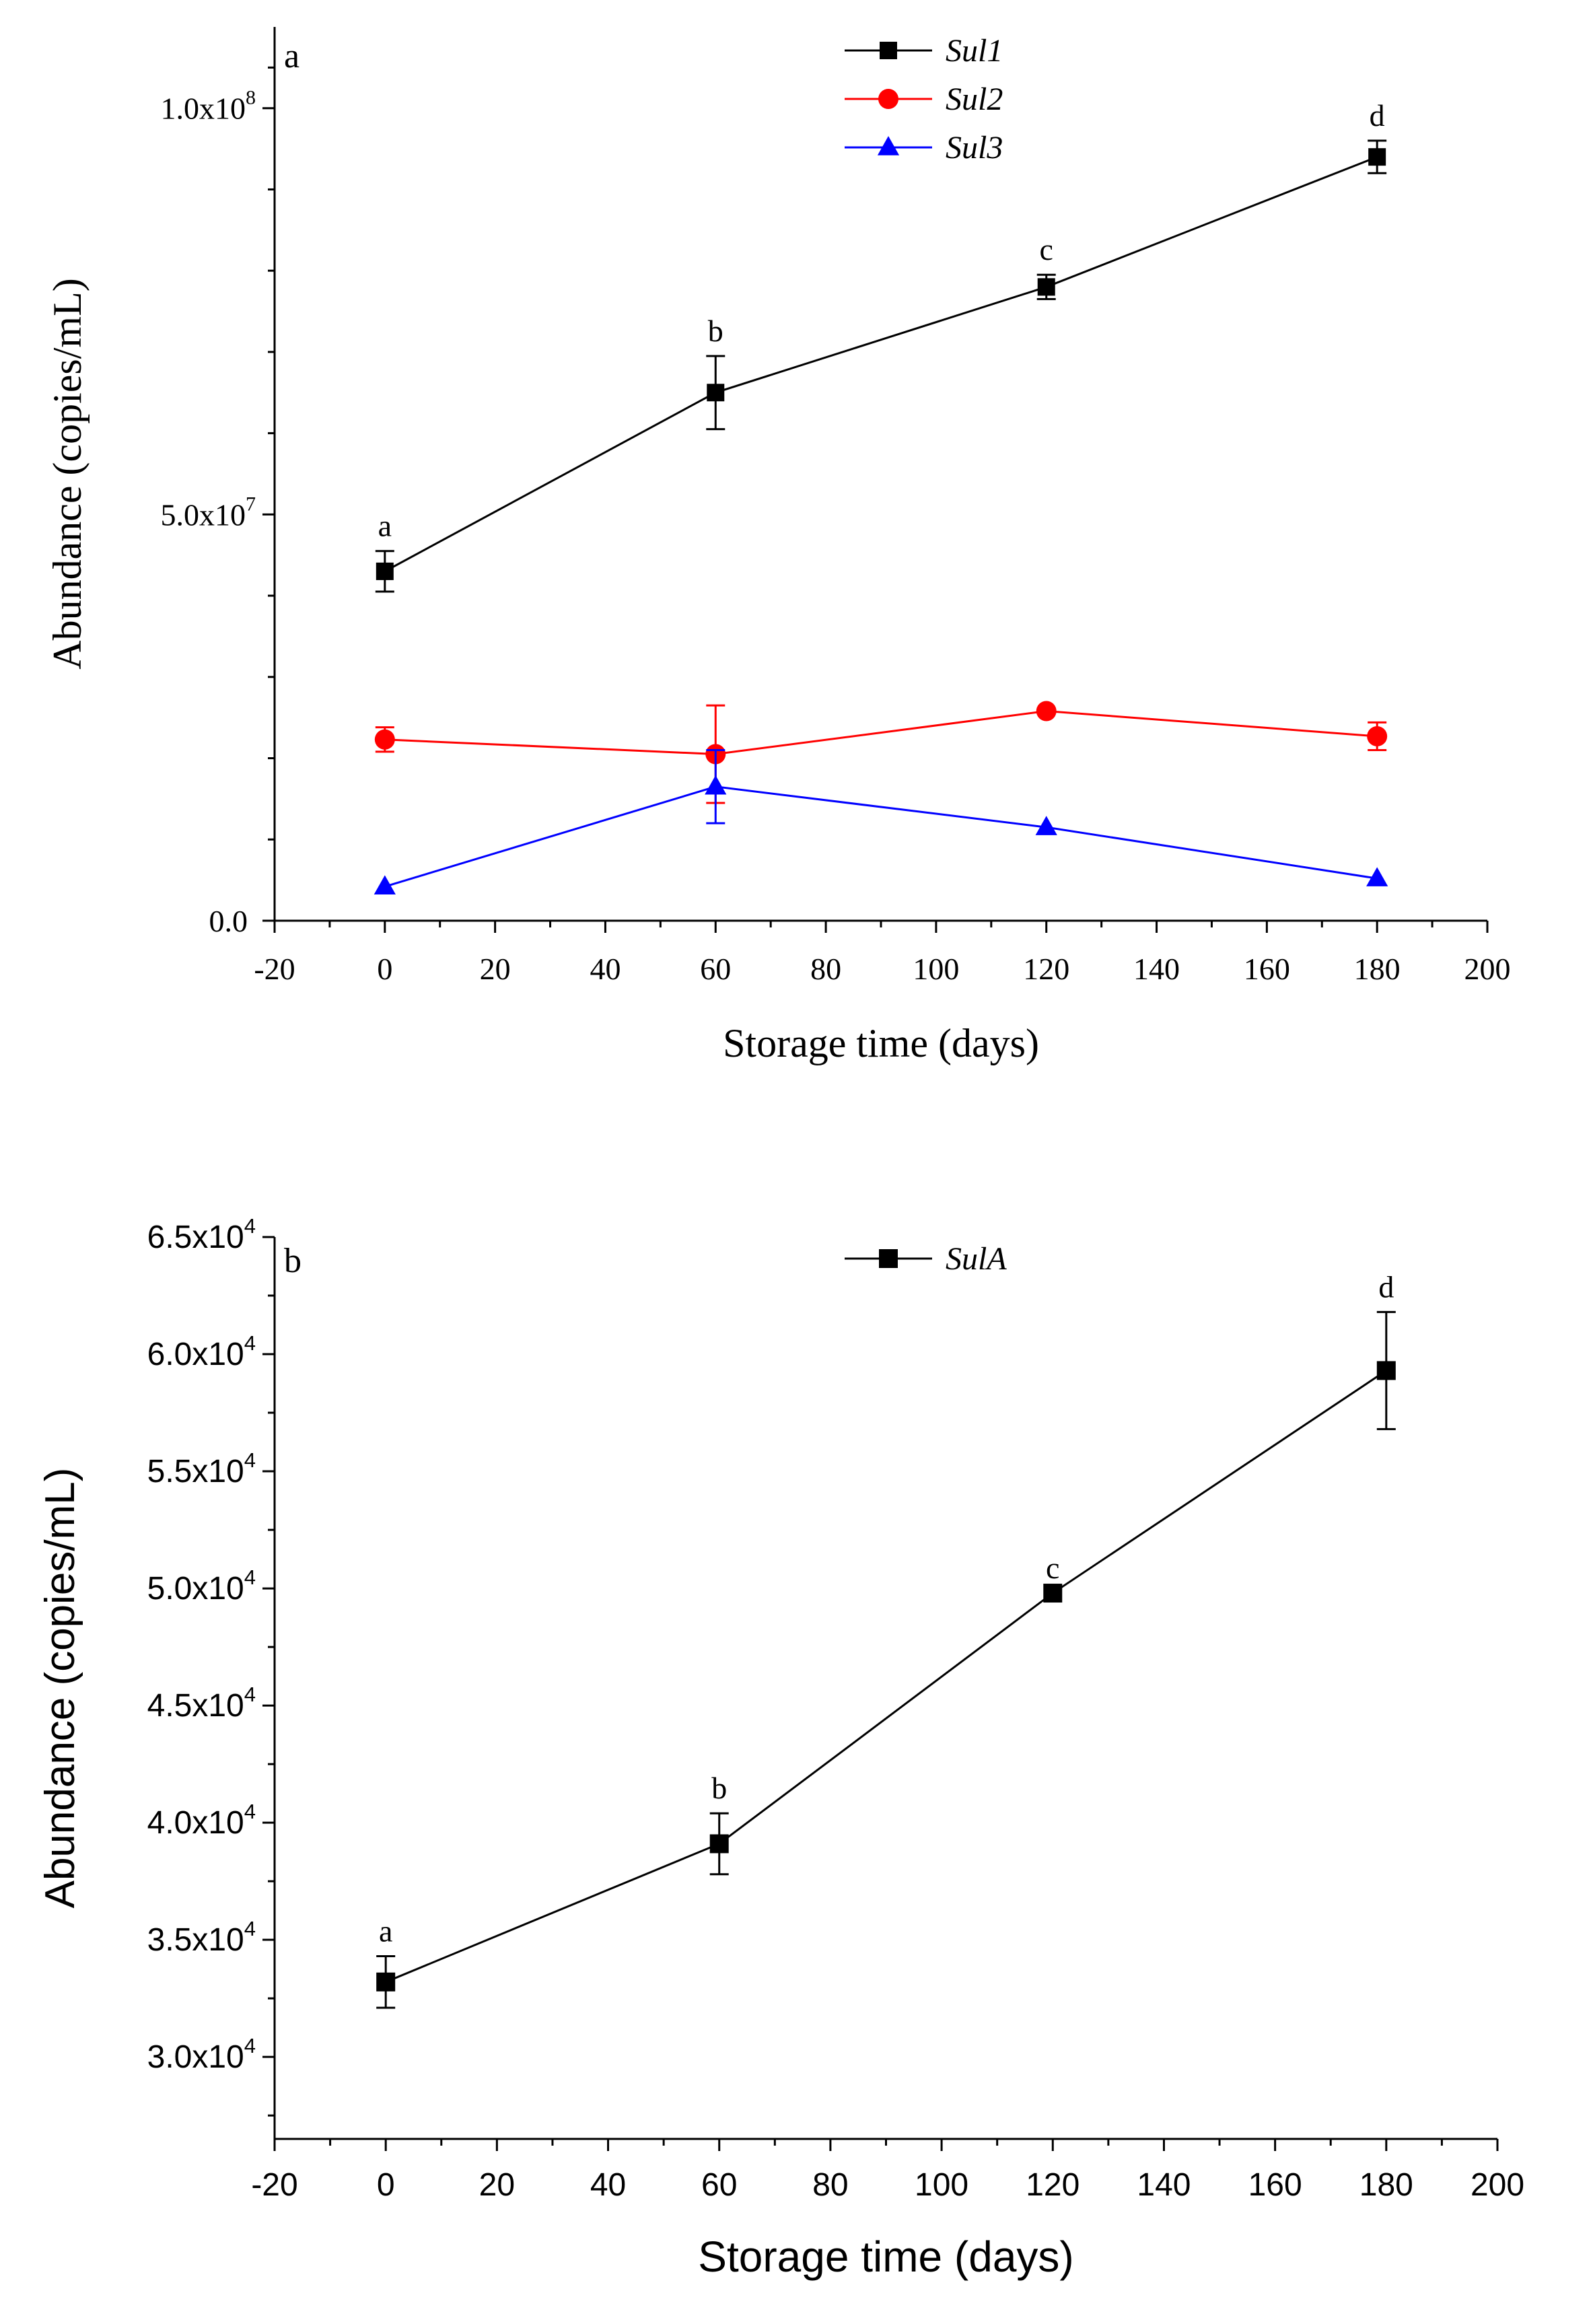 The image size is (1593, 2324). I want to click on y-tick-label: 5.0x10⁷, so click(208, 512).